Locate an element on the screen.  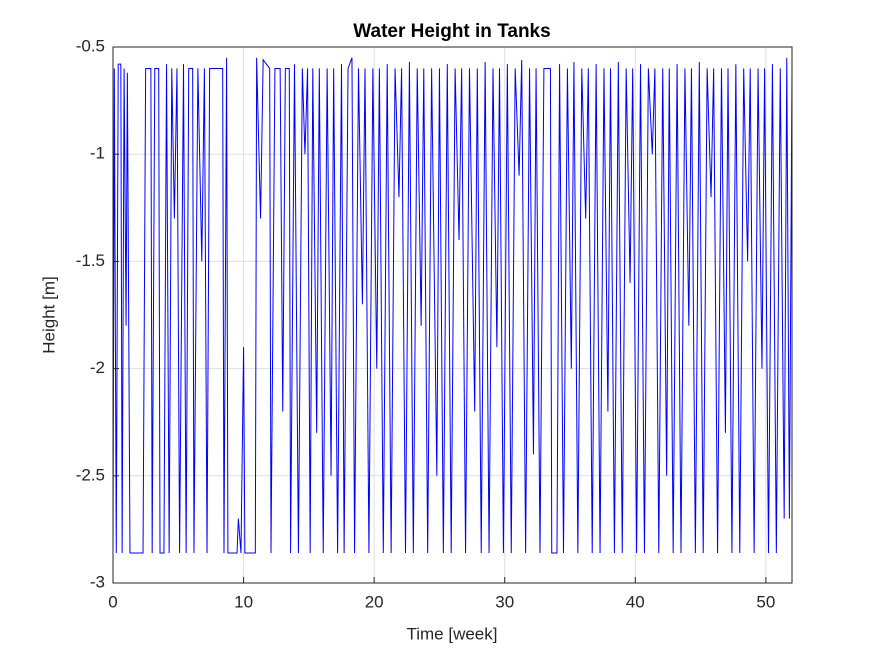
x-tick-label: 10 is located at coordinates (243, 601).